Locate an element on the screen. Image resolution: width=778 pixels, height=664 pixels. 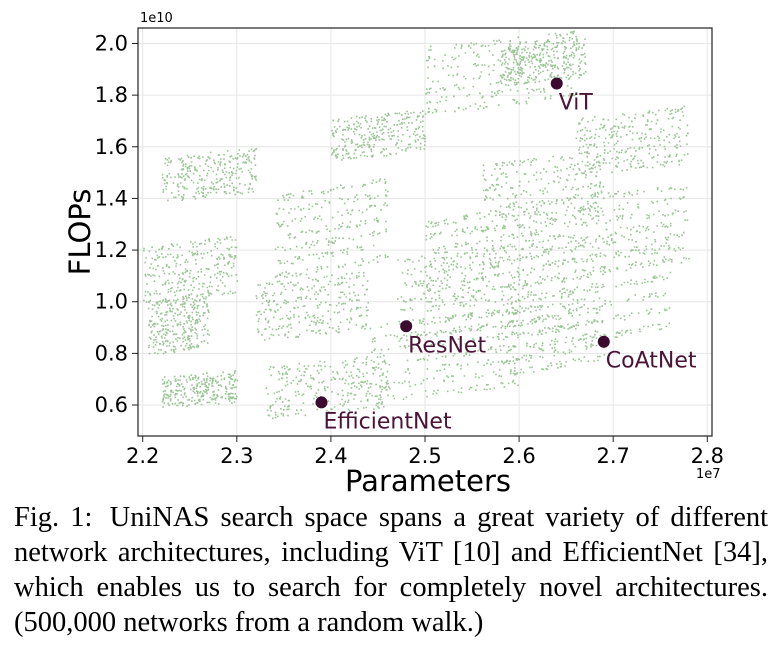
caption-figure-label: Fig. 1: is located at coordinates (53, 517).